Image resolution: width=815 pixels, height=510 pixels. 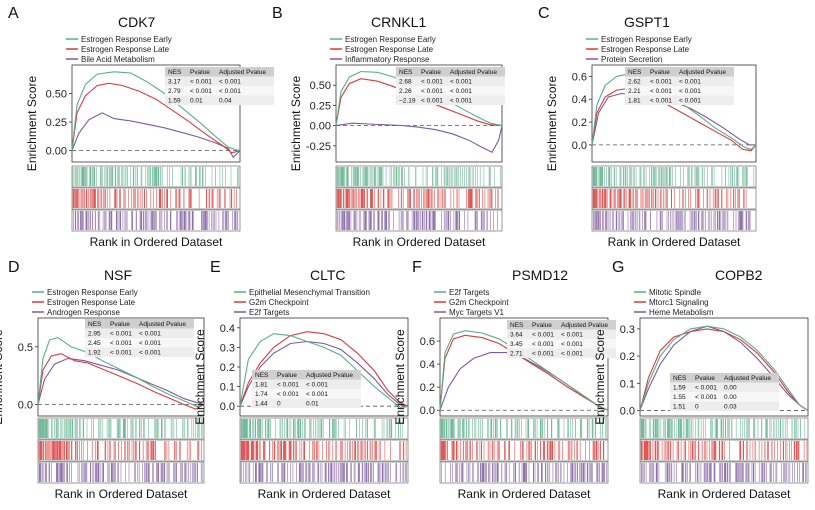 I want to click on table-cell: 1.55, so click(x=679, y=397).